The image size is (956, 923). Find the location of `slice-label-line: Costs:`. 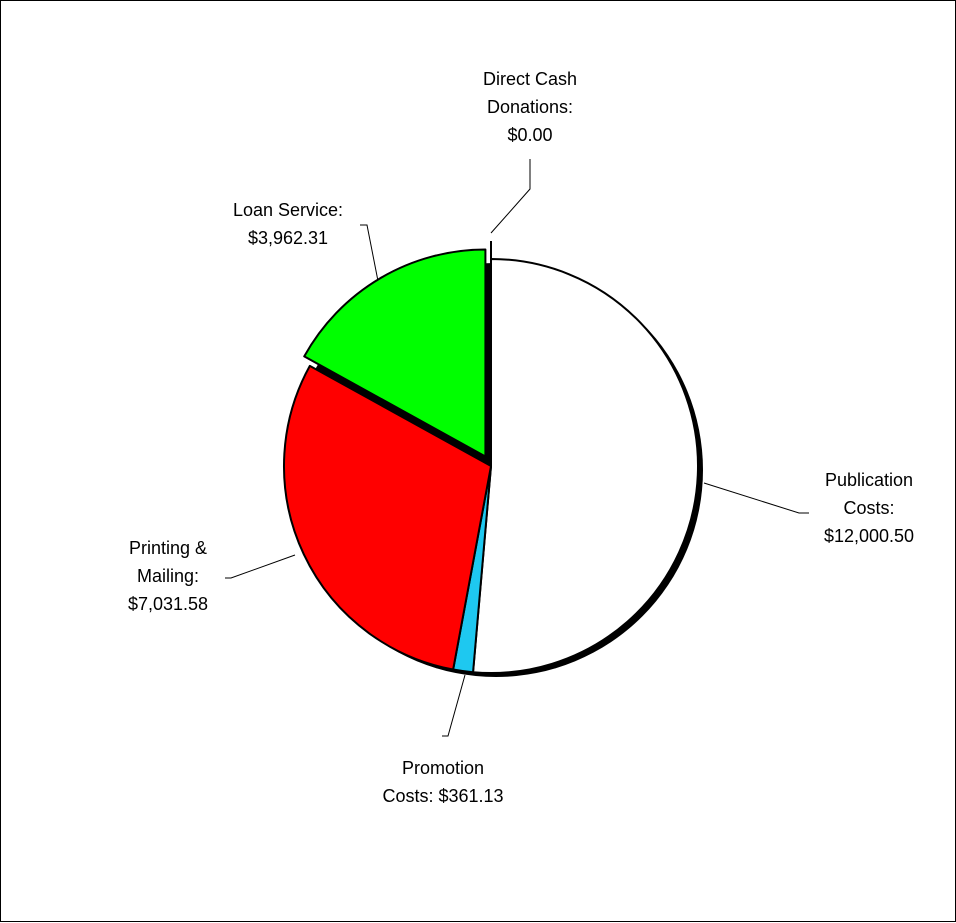

slice-label-line: Costs: is located at coordinates (868, 508).